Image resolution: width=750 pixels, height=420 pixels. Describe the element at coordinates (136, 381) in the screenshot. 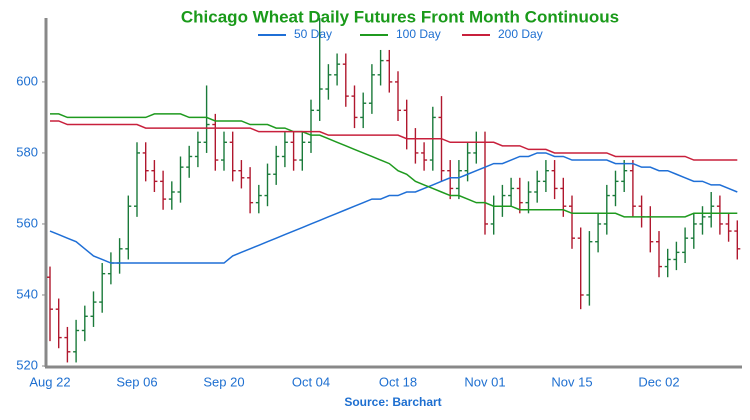

I see `x-tick-label: Sep 06` at that location.